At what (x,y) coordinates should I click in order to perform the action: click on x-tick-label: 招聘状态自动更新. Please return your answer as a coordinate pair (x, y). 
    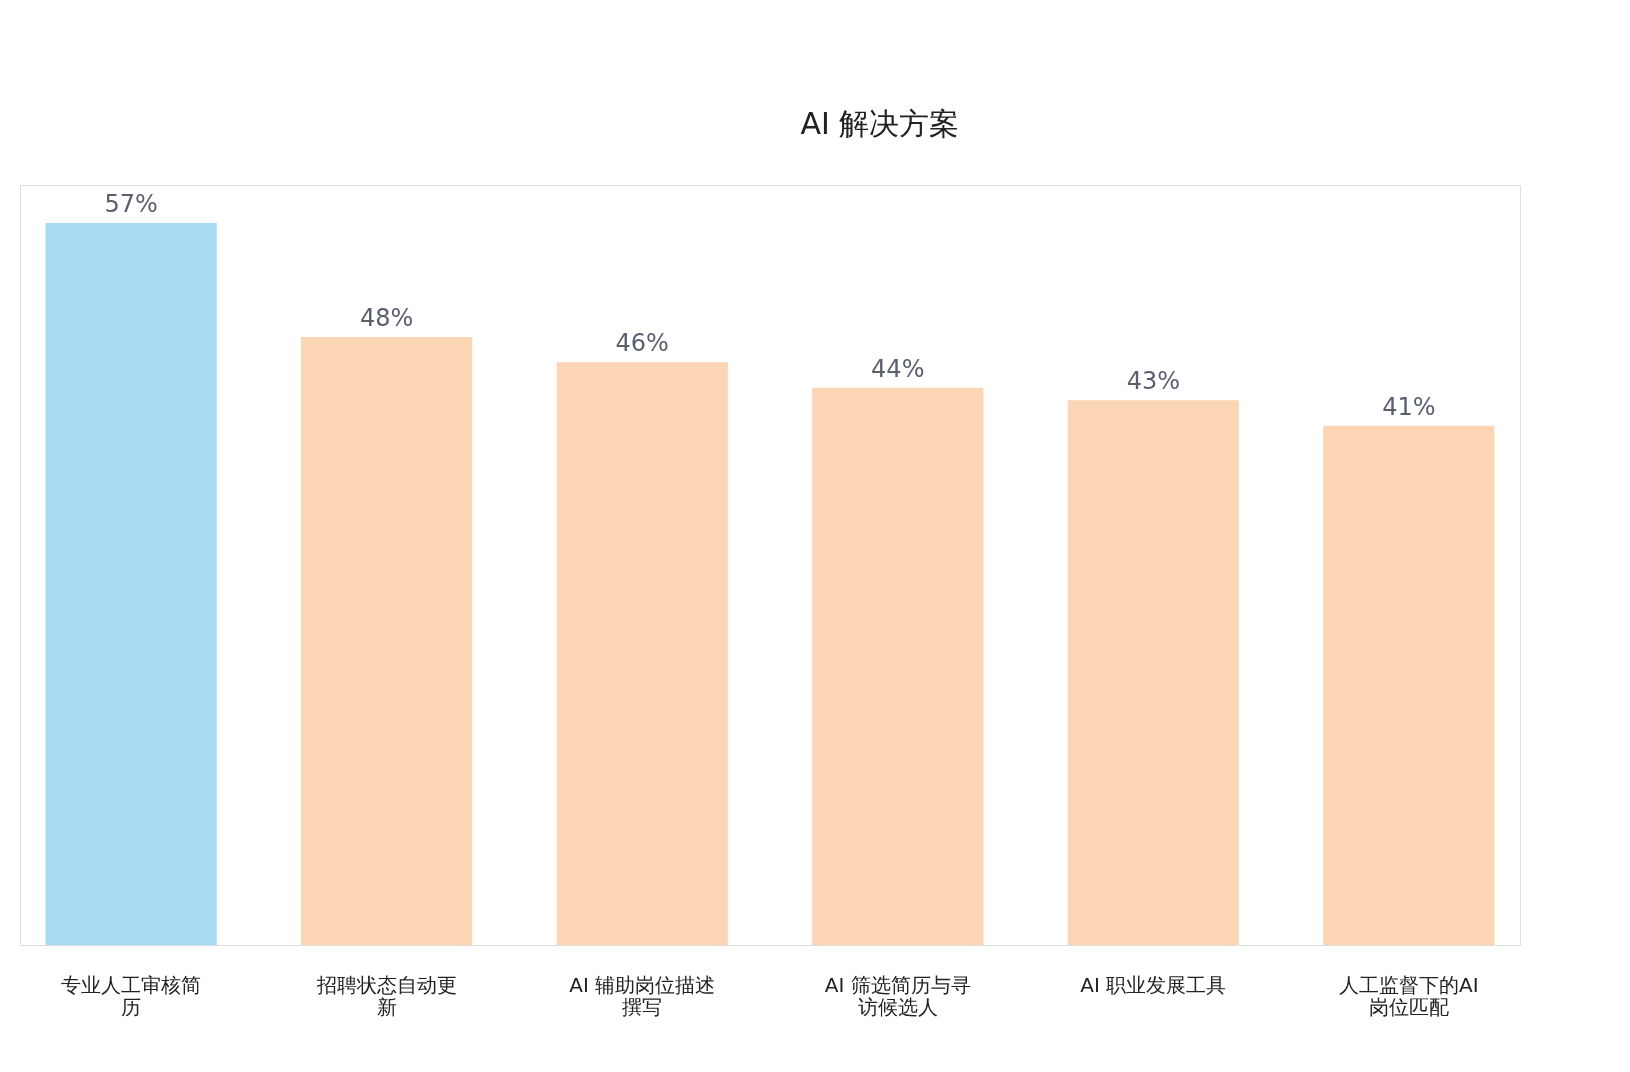
    Looking at the image, I should click on (386, 995).